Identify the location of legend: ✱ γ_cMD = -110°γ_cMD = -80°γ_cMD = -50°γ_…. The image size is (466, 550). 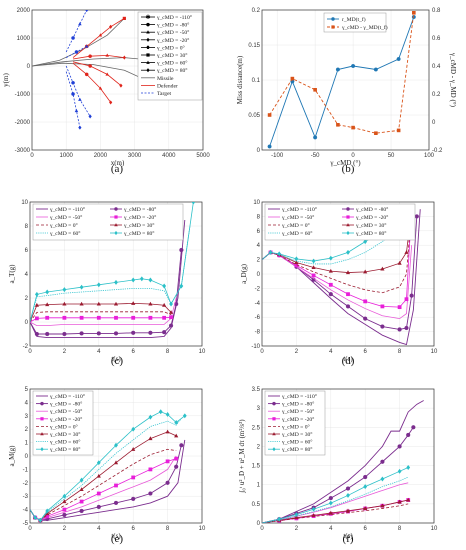
(170, 56).